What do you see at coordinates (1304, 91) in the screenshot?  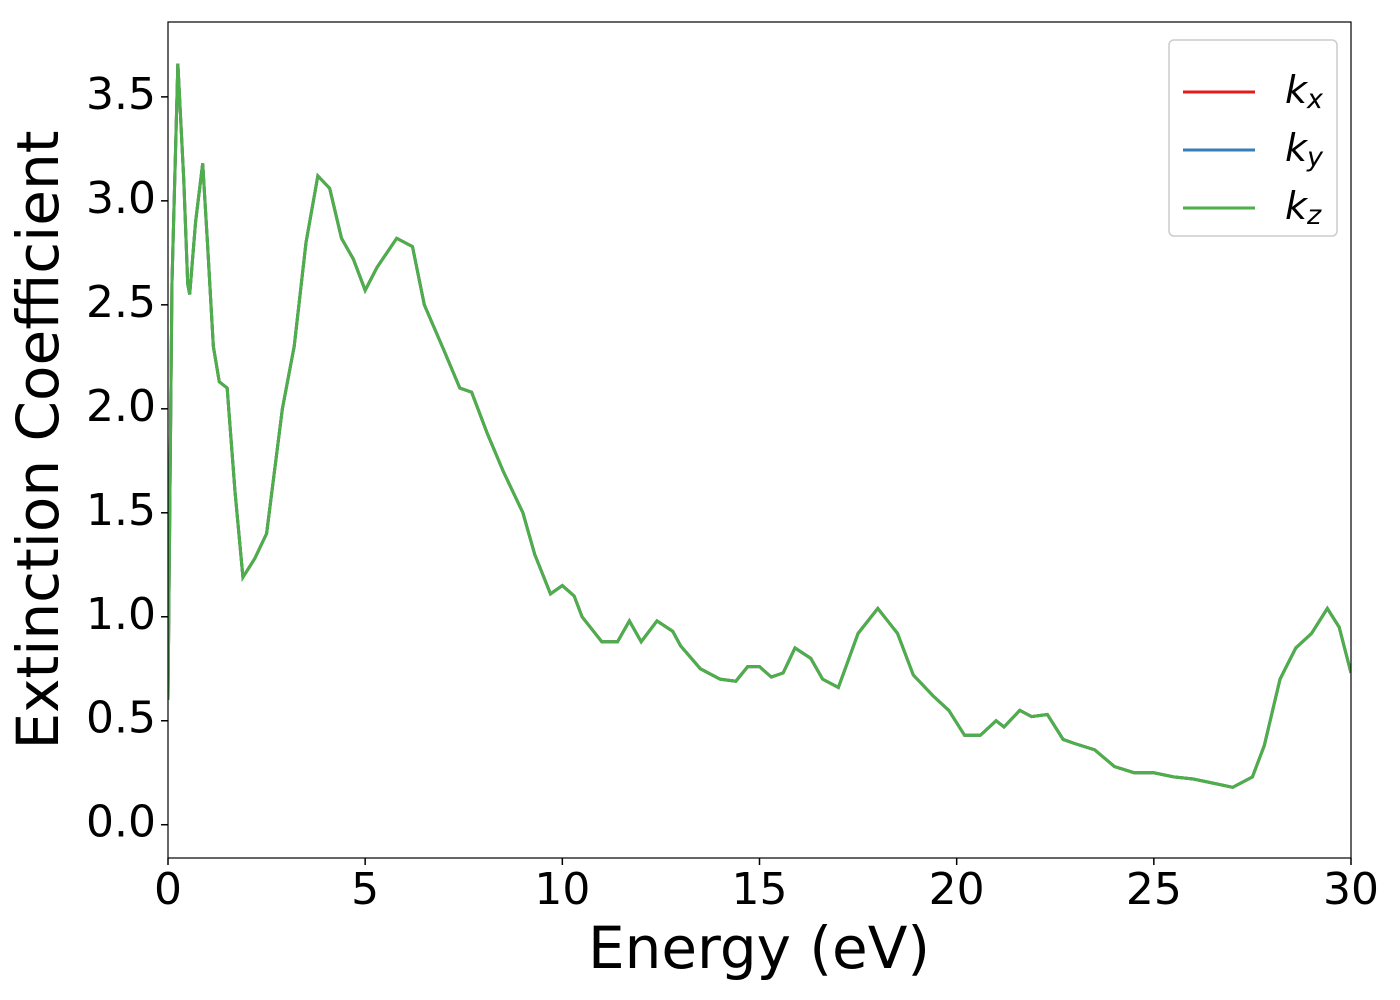 I see `legend-label: kx` at bounding box center [1304, 91].